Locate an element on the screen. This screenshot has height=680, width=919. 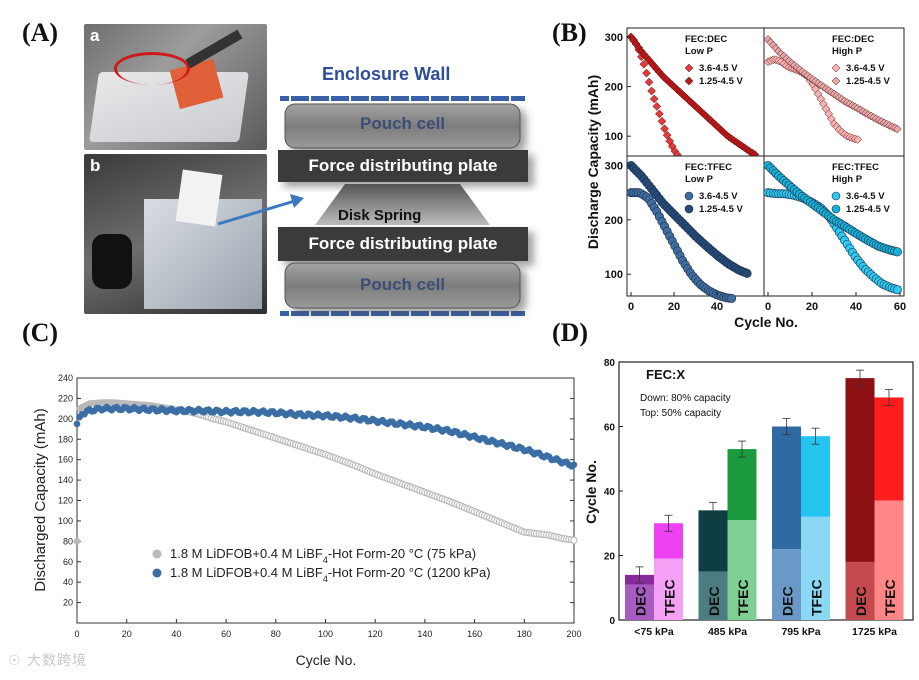
chart-c-ytick-label: 180 is located at coordinates (65, 439).